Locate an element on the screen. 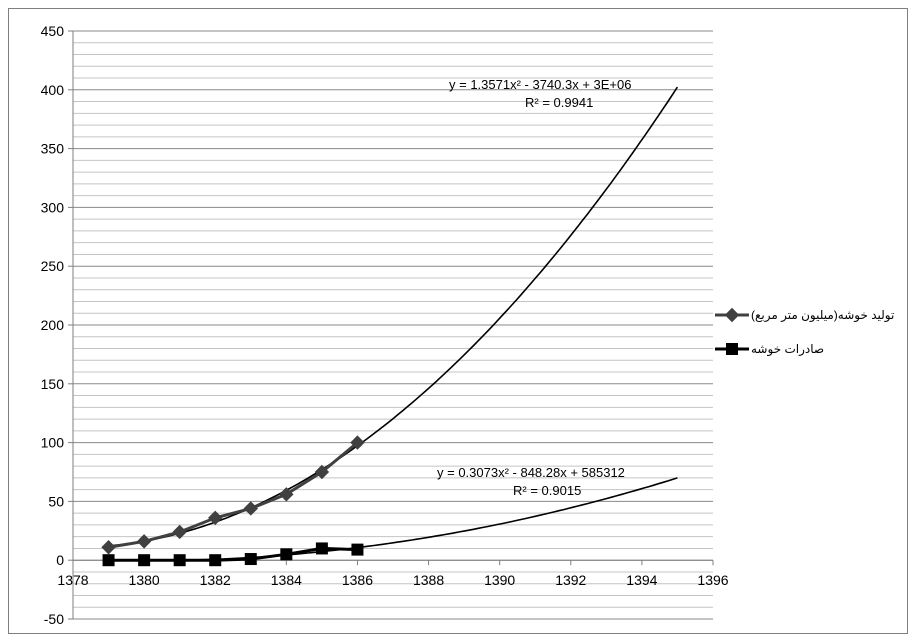 The height and width of the screenshot is (637, 911). legend-label: (میلیون متر مربع)تولید خوشه is located at coordinates (822, 315).